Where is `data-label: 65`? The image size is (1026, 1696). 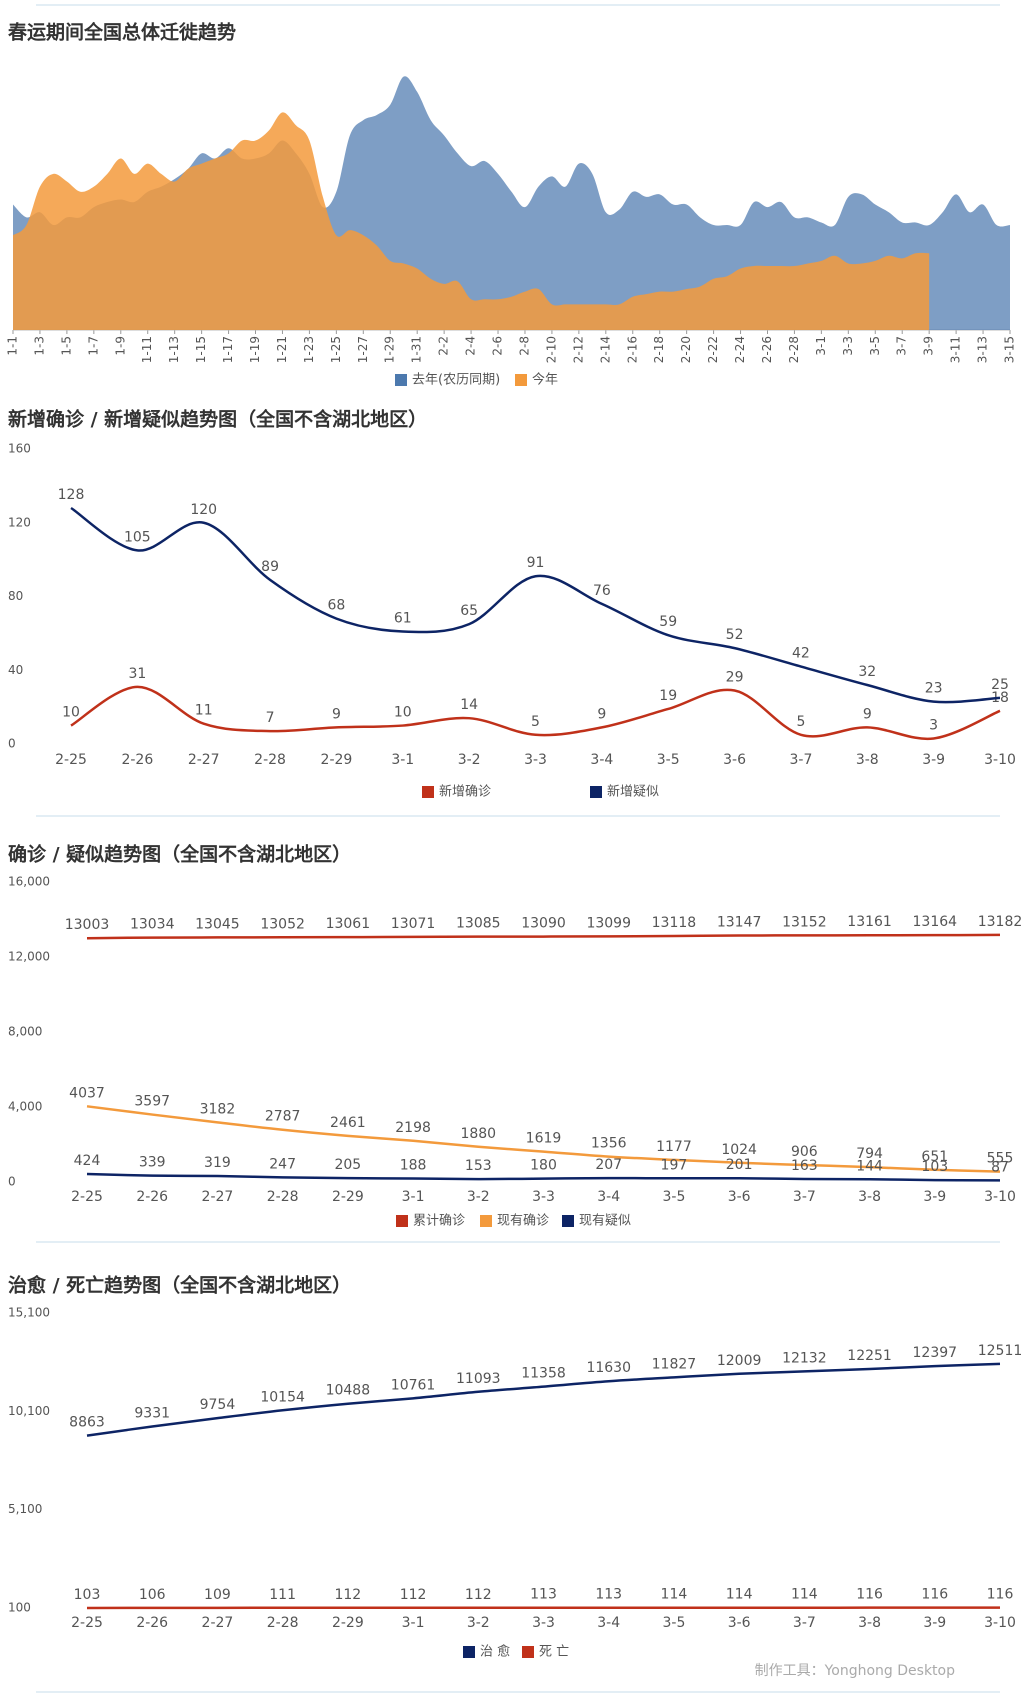 data-label: 65 is located at coordinates (469, 611).